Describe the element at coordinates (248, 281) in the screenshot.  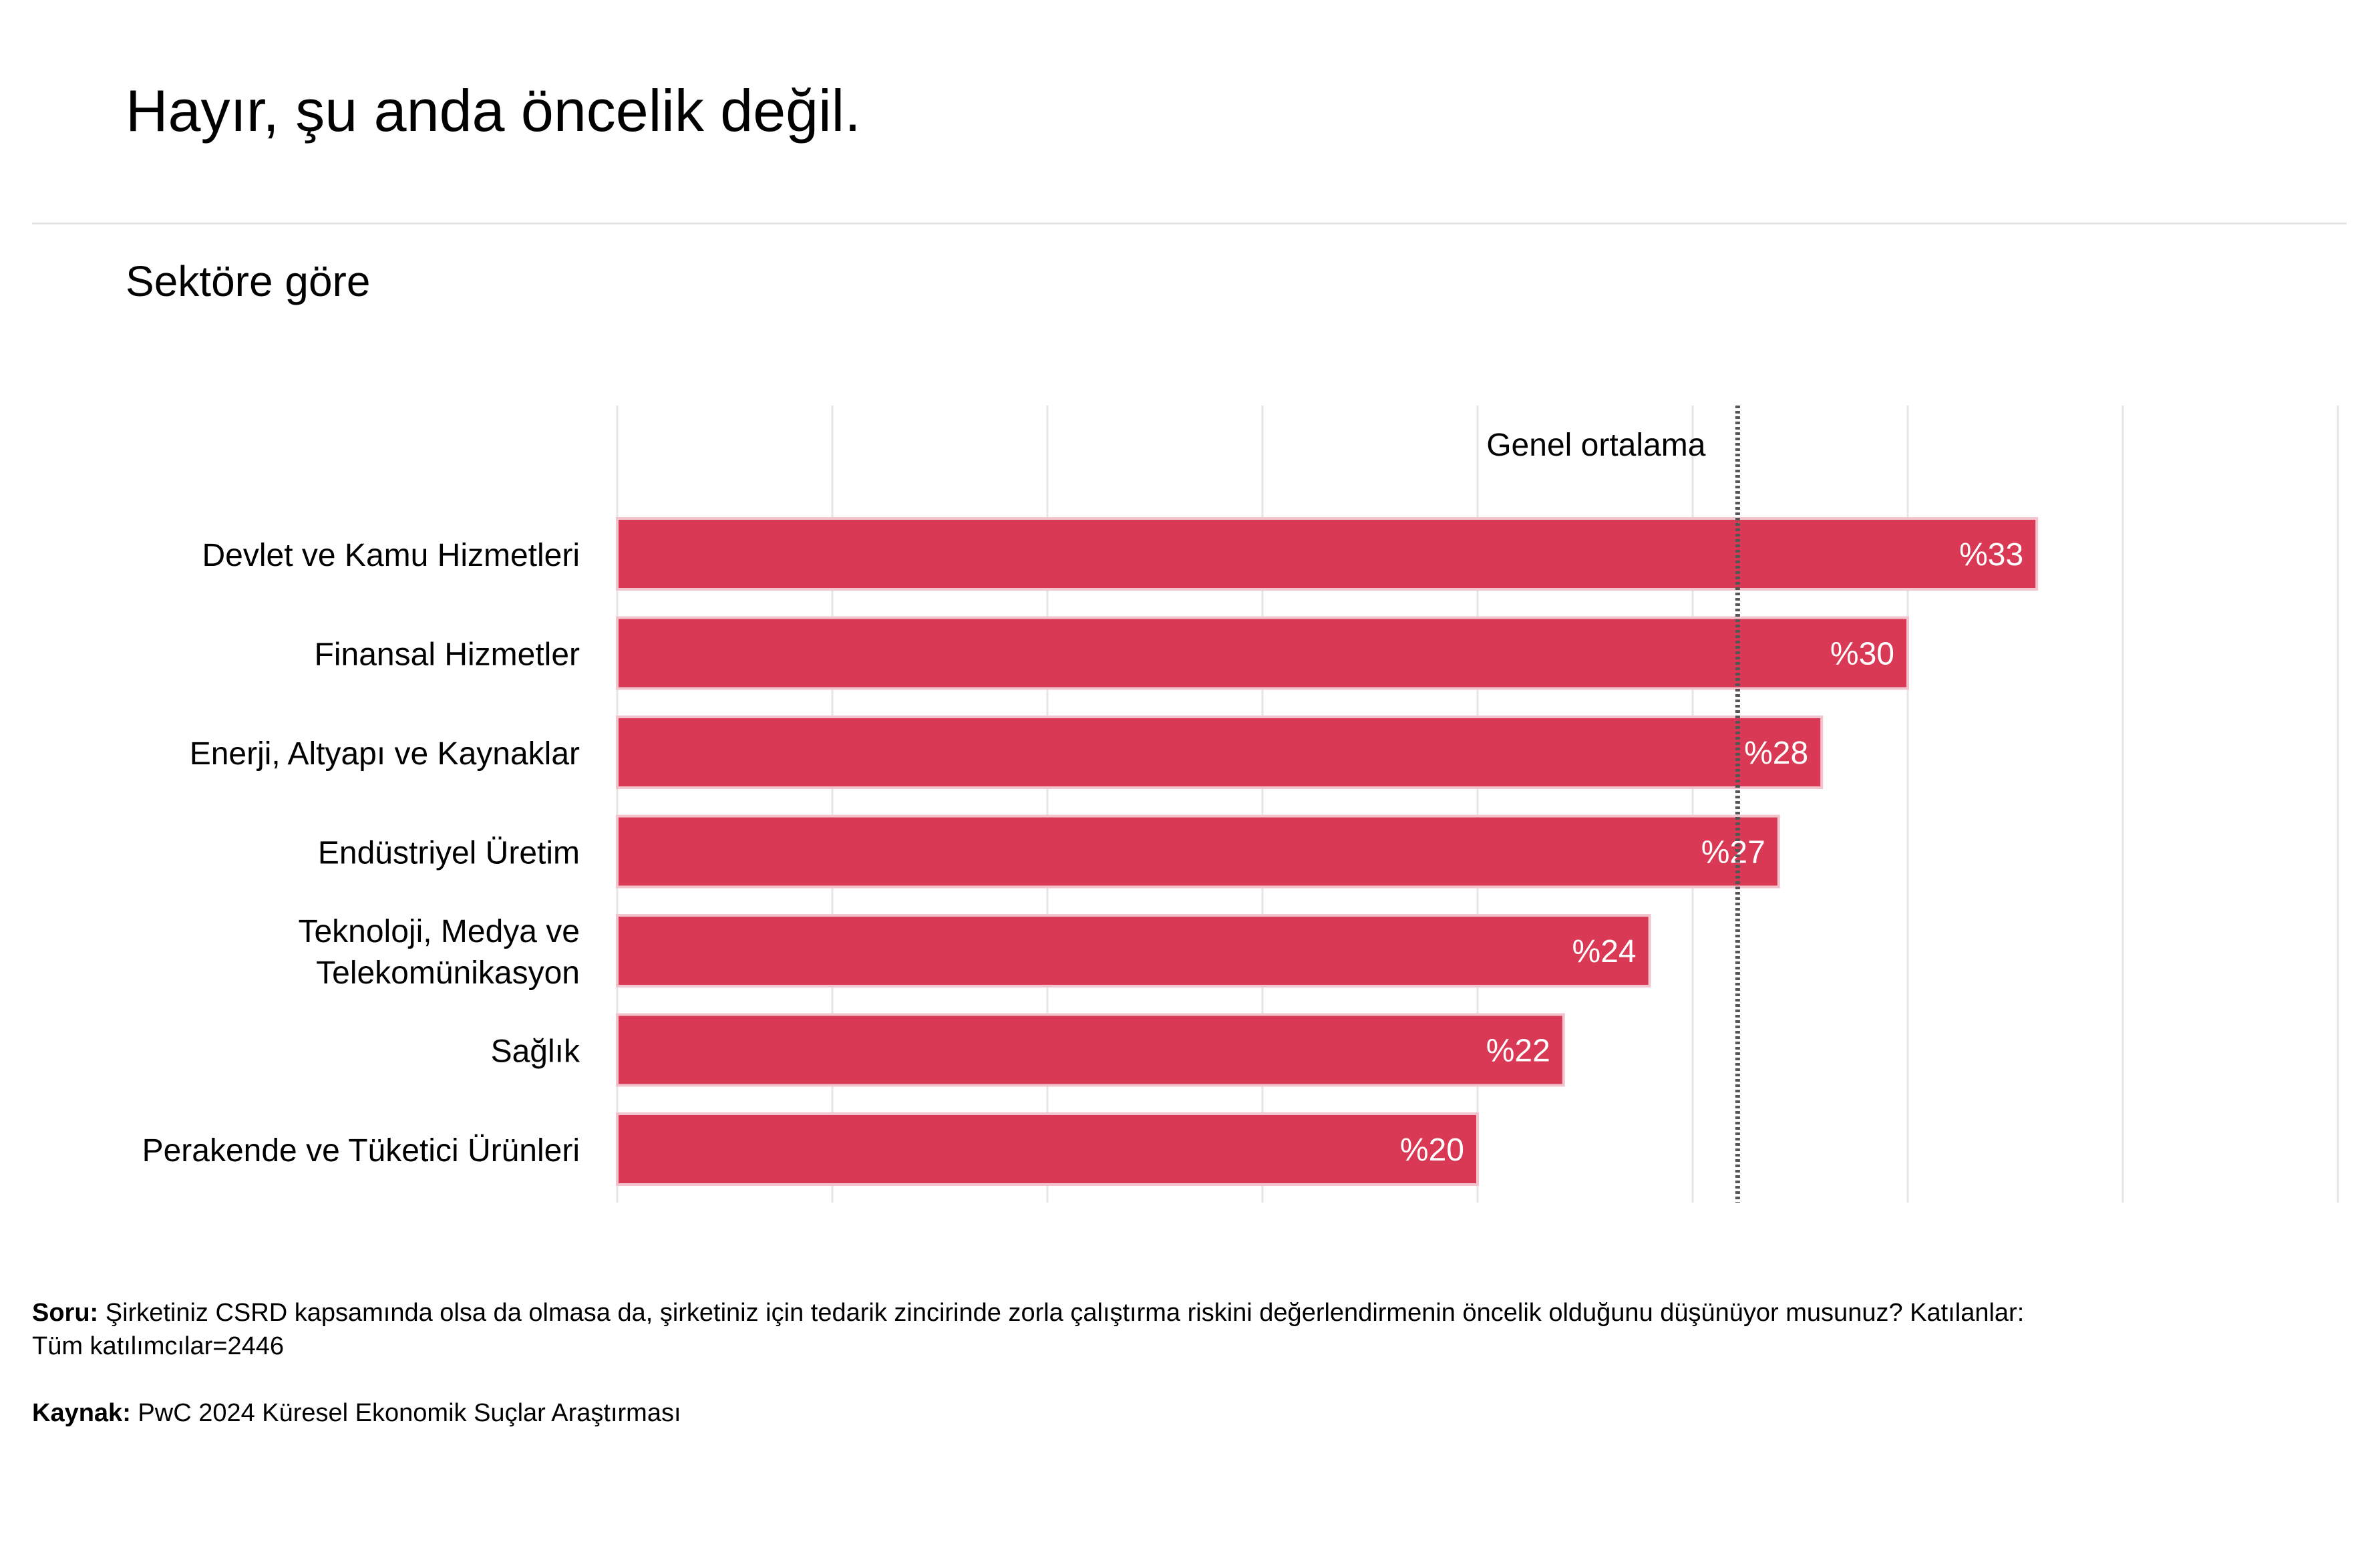
I see `chart-subtitle: Sektöre göre` at that location.